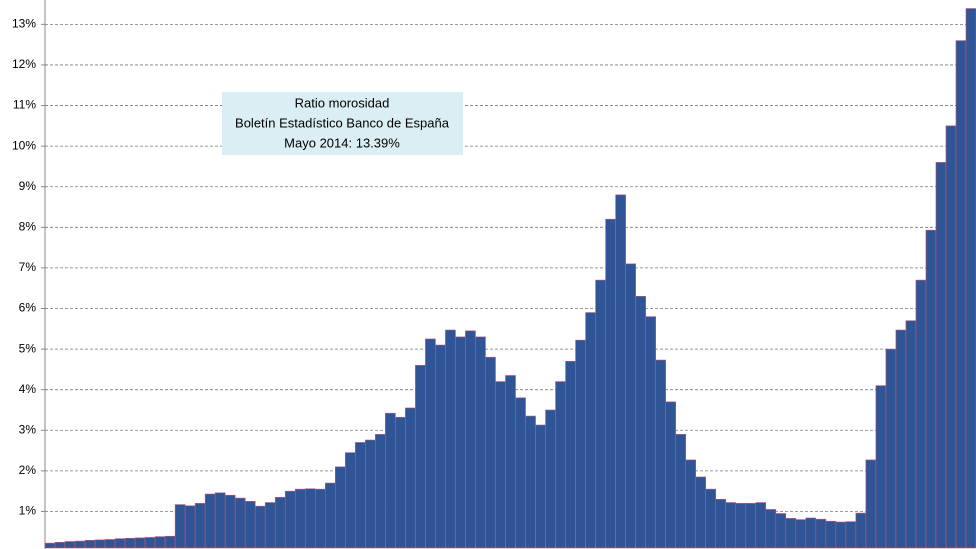 This screenshot has height=549, width=976. What do you see at coordinates (24, 145) in the screenshot?
I see `y-tick-label: 10%` at bounding box center [24, 145].